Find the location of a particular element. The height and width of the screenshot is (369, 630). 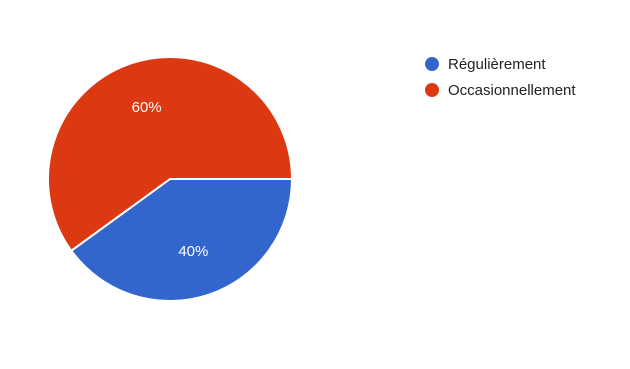

pie-labels: 40% 60% is located at coordinates (170, 179).